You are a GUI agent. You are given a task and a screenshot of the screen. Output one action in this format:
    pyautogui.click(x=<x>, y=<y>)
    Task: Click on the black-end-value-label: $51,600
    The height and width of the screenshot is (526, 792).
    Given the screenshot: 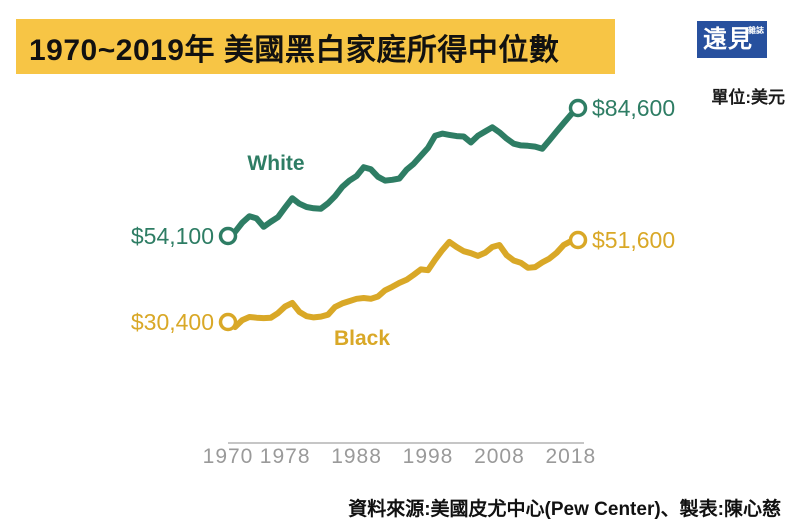 What is the action you would take?
    pyautogui.click(x=633, y=240)
    